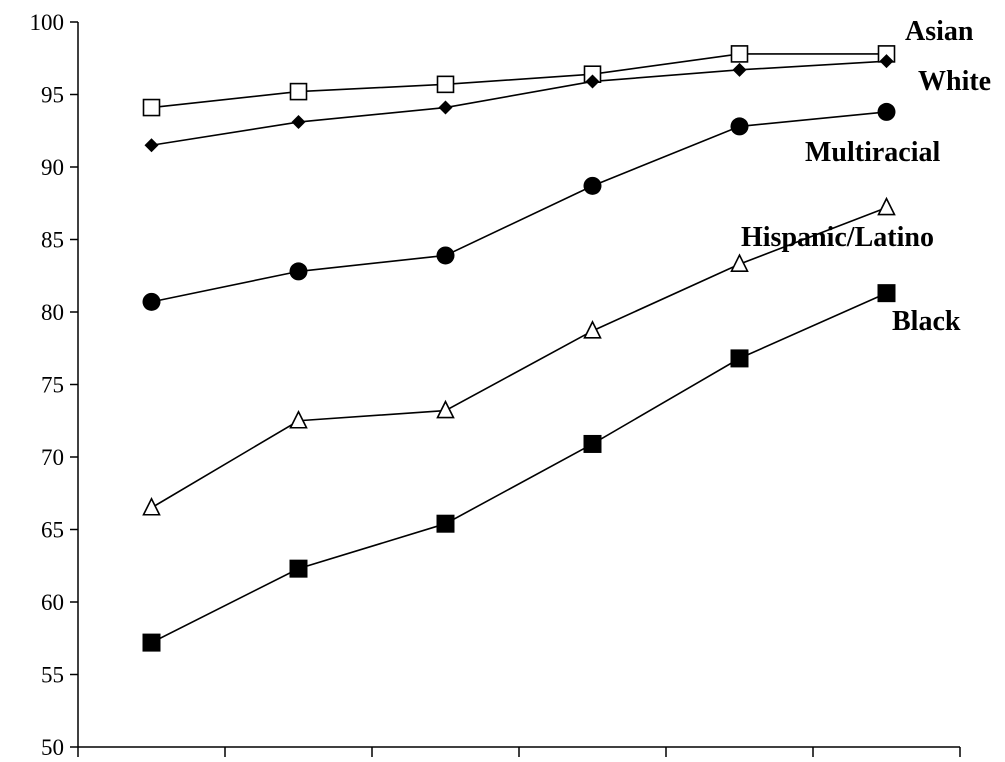  Describe the element at coordinates (52, 312) in the screenshot. I see `y-tick-label: 80` at that location.